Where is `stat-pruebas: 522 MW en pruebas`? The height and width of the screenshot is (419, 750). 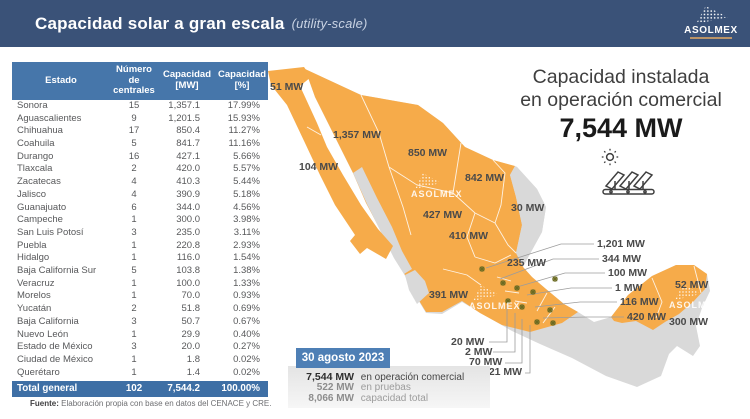
stat-pruebas: 522 MW en pruebas is located at coordinates (390, 387).